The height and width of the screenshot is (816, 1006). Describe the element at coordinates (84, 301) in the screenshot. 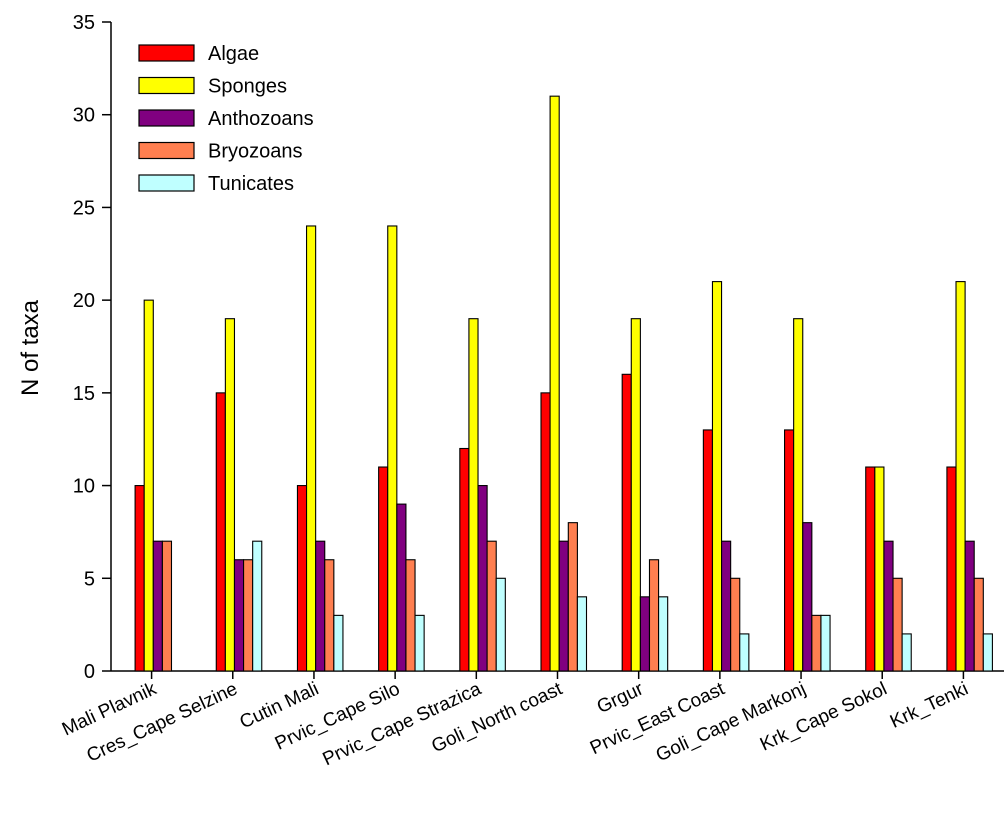

I see `y-tick-label: 20` at that location.